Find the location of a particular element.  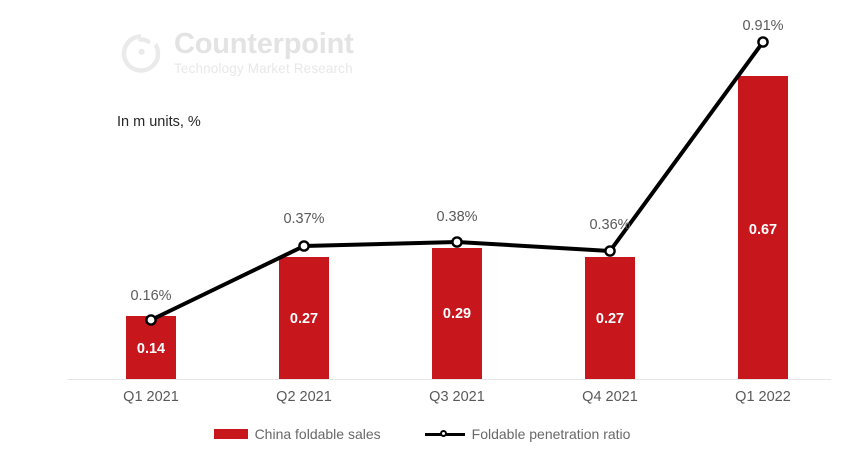

point-value-label-q1-2021: 0.16% is located at coordinates (151, 296).